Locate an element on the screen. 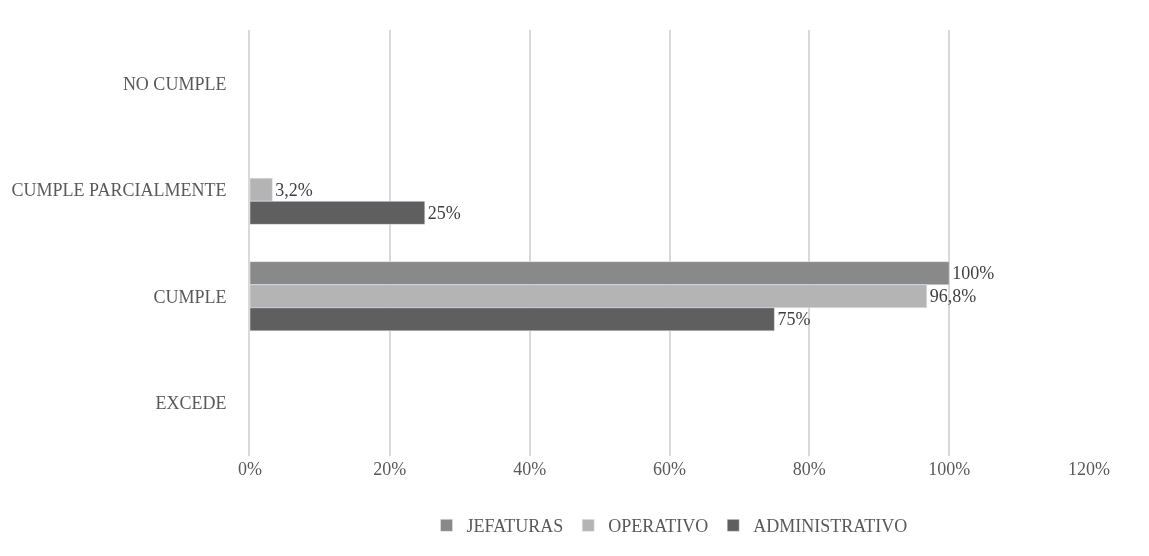 The height and width of the screenshot is (556, 1149). data-label: 25% is located at coordinates (444, 212).